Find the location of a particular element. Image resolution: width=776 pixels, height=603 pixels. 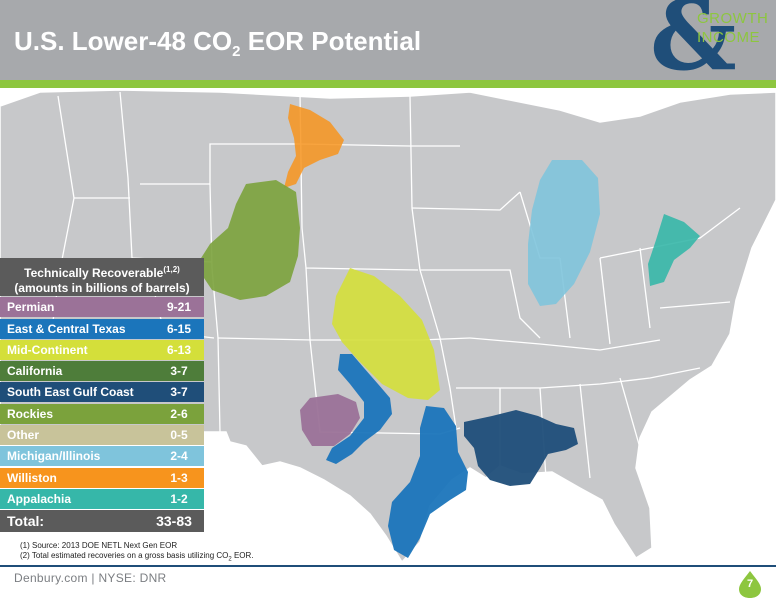

slide-header is located at coordinates (388, 40).